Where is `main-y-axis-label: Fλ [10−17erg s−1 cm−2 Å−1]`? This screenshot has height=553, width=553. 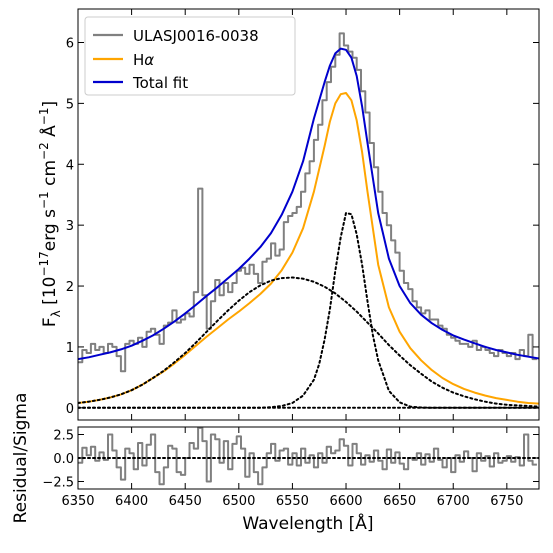 main-y-axis-label: Fλ [10−17erg s−1 cm−2 Å−1] is located at coordinates (50, 214).